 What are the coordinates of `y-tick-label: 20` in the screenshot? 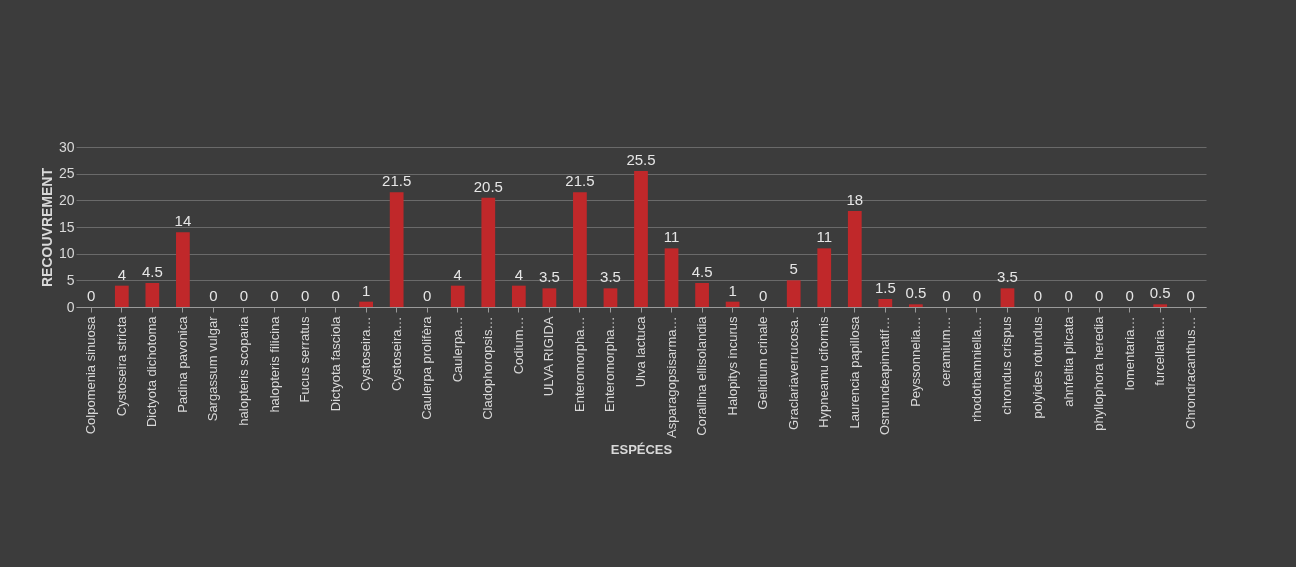 It's located at (66, 199).